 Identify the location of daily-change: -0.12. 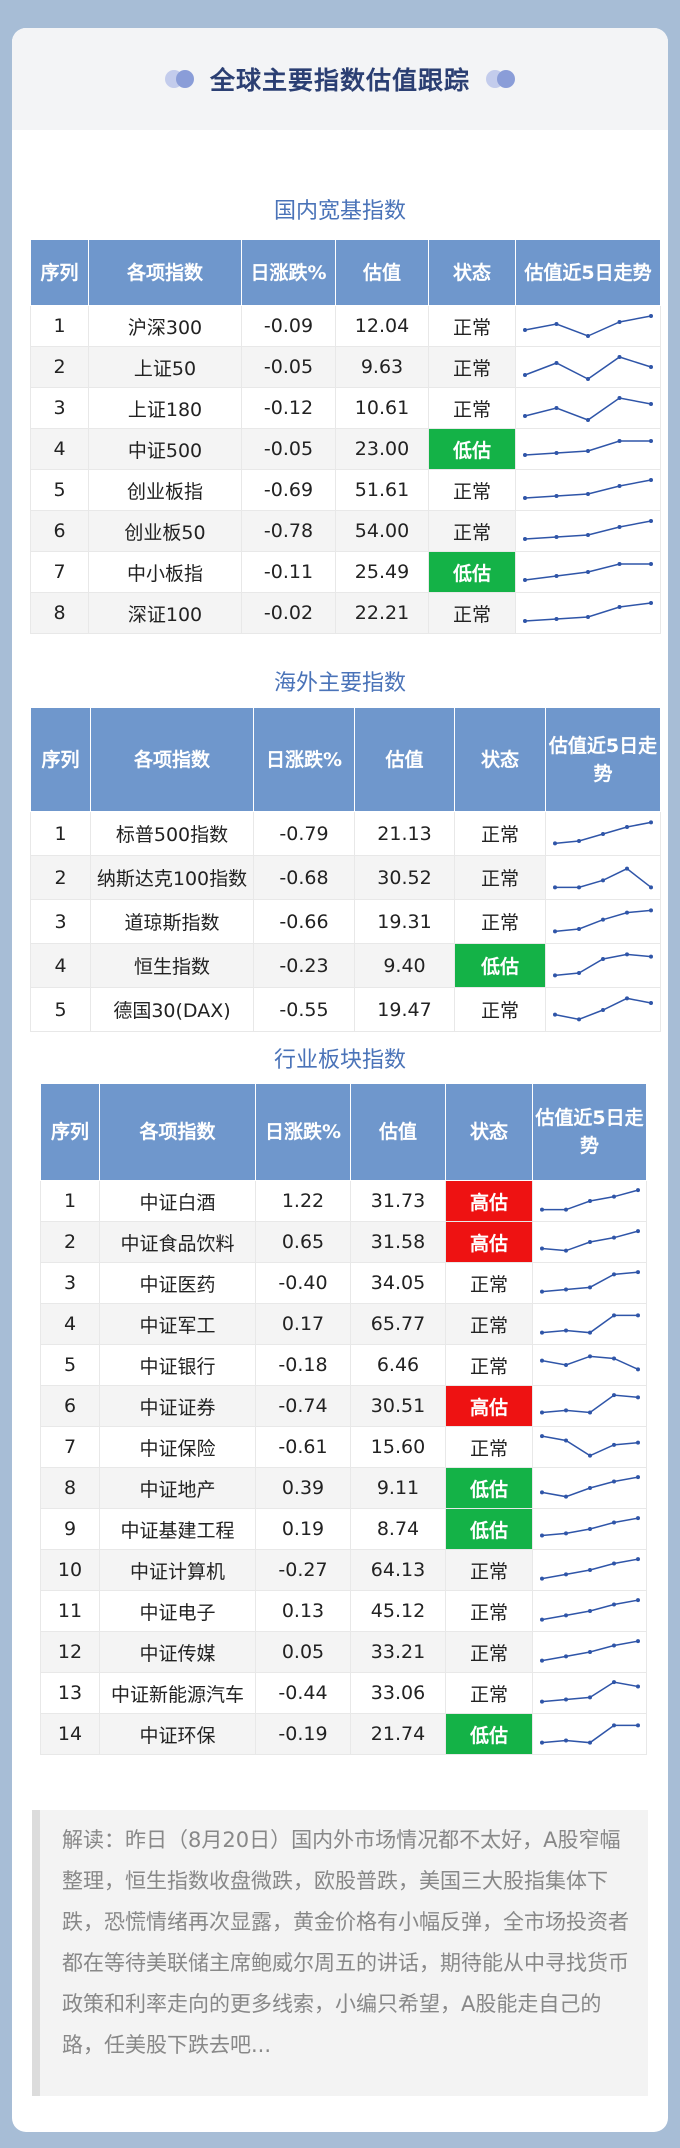
(288, 408).